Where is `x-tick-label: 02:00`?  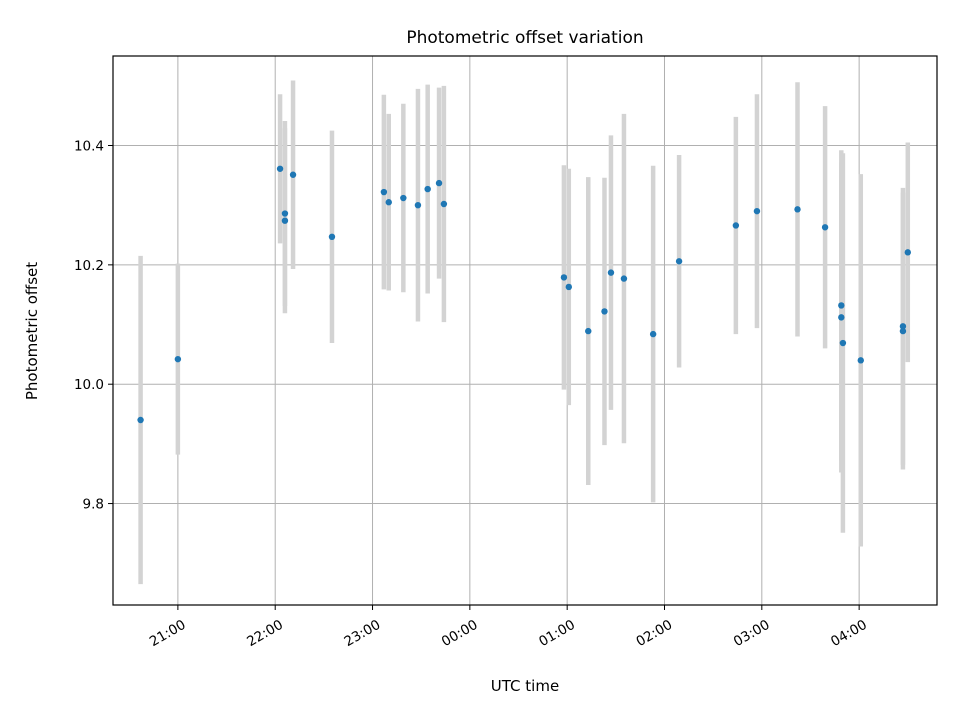
x-tick-label: 02:00 is located at coordinates (655, 633).